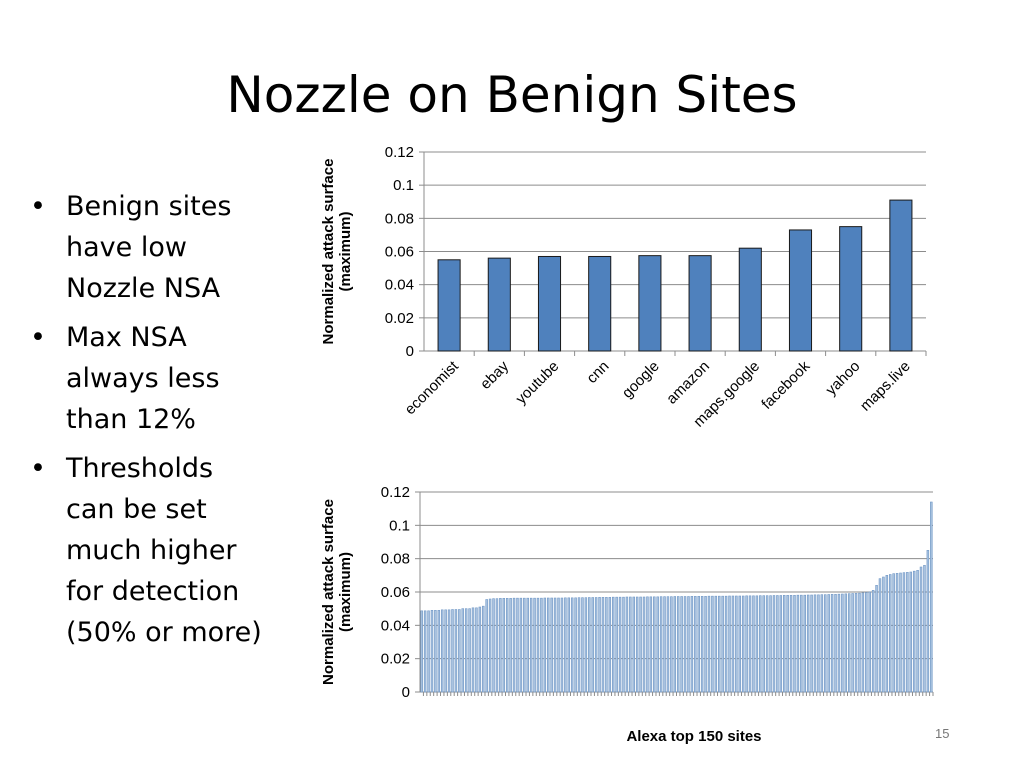 The image size is (1024, 768). Describe the element at coordinates (785, 384) in the screenshot. I see `x-category-label: facebook` at that location.